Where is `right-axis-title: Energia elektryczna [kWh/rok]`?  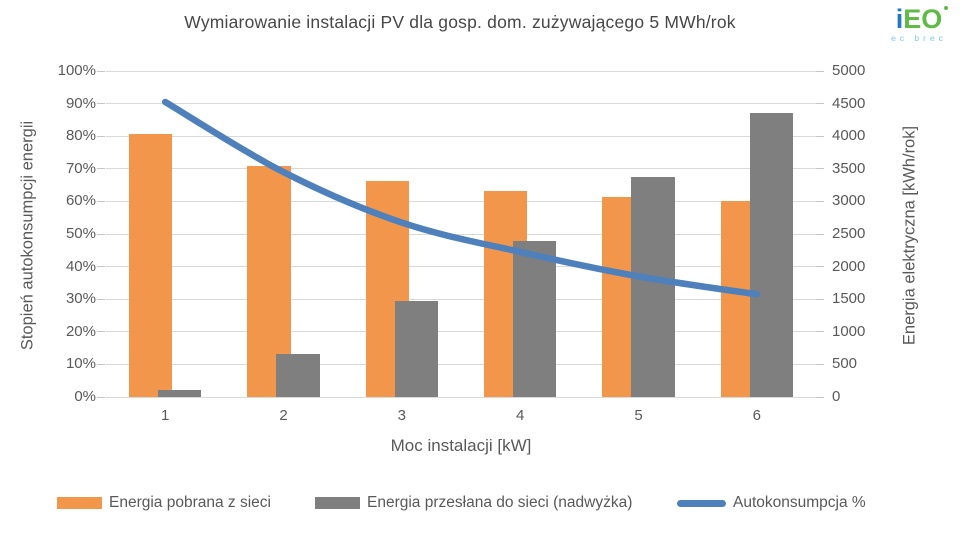
right-axis-title: Energia elektryczna [kWh/rok] is located at coordinates (909, 235).